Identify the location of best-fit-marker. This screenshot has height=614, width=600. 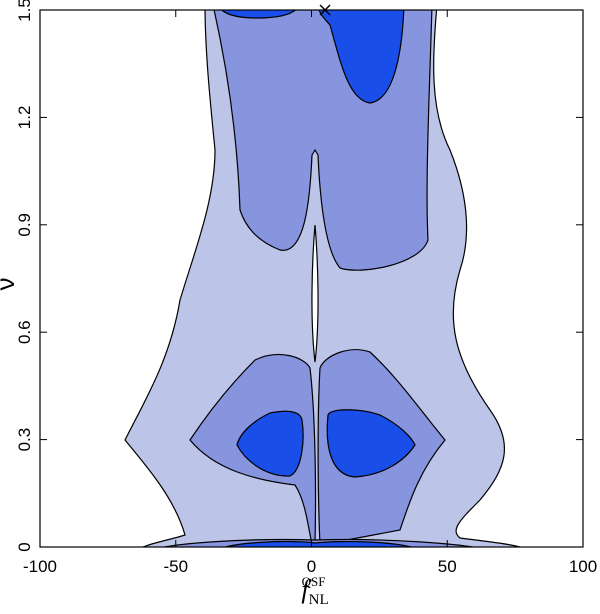
(325, 10).